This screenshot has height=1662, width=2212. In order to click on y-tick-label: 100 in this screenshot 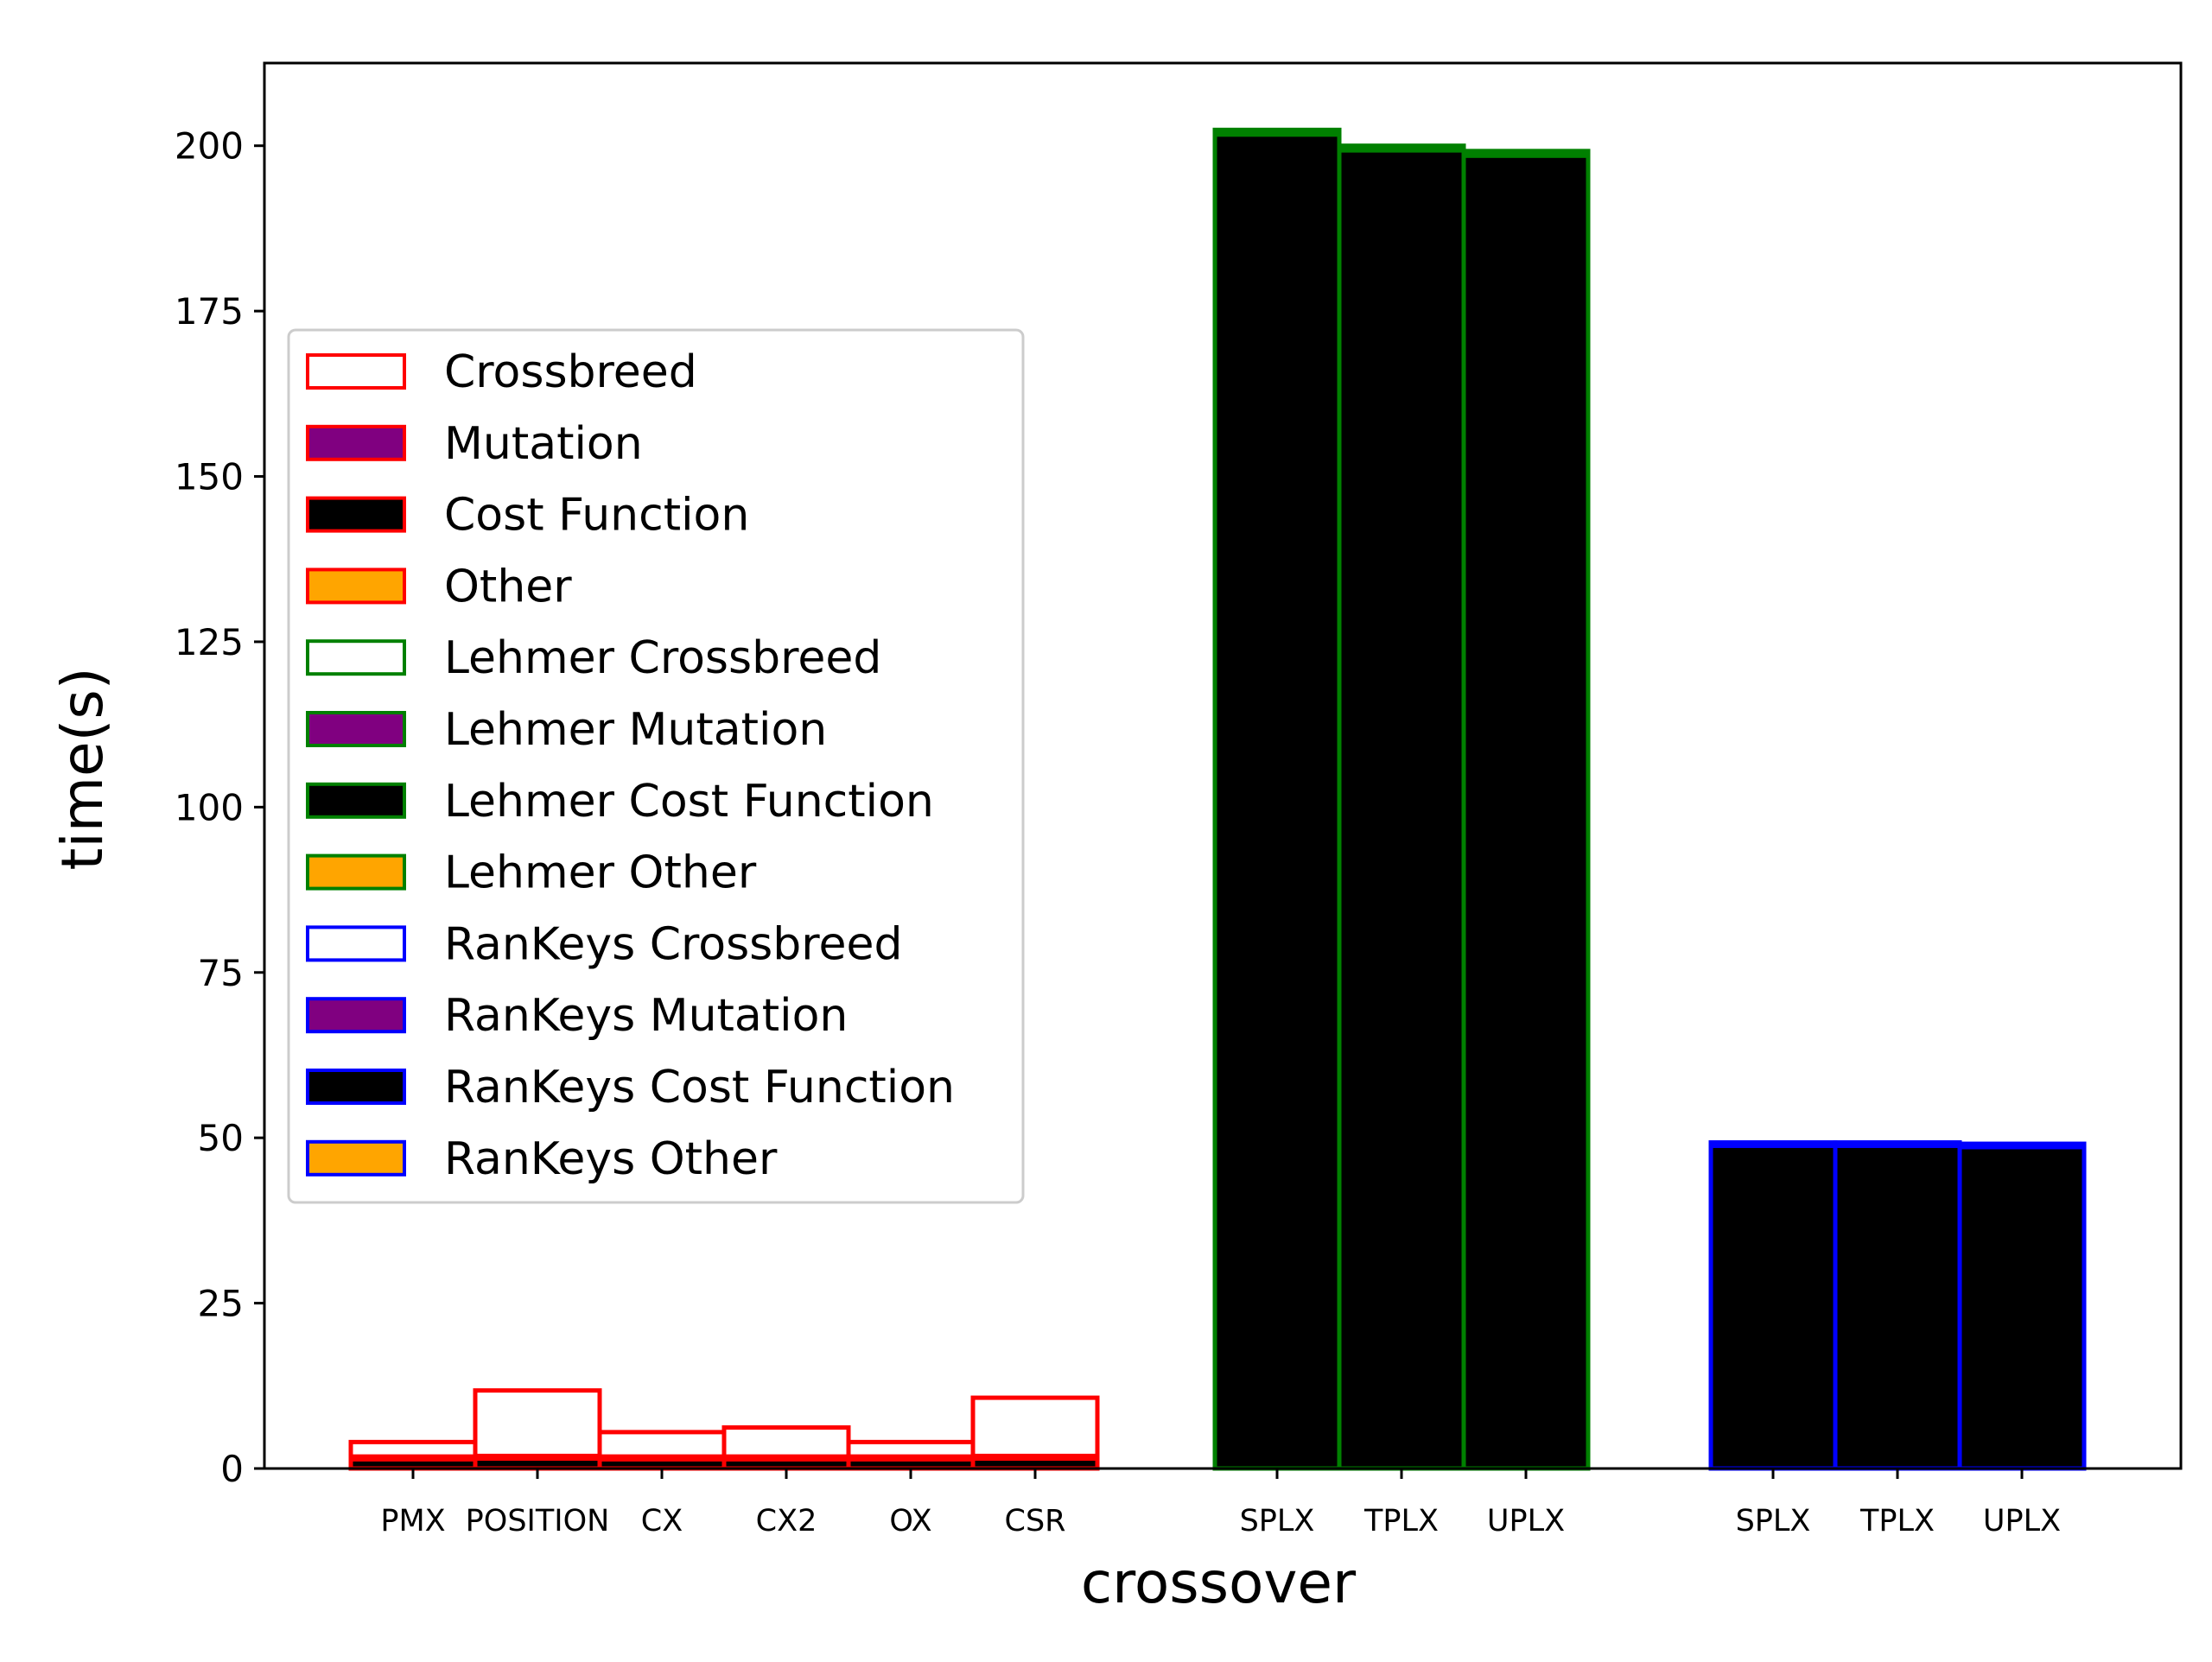, I will do `click(209, 807)`.